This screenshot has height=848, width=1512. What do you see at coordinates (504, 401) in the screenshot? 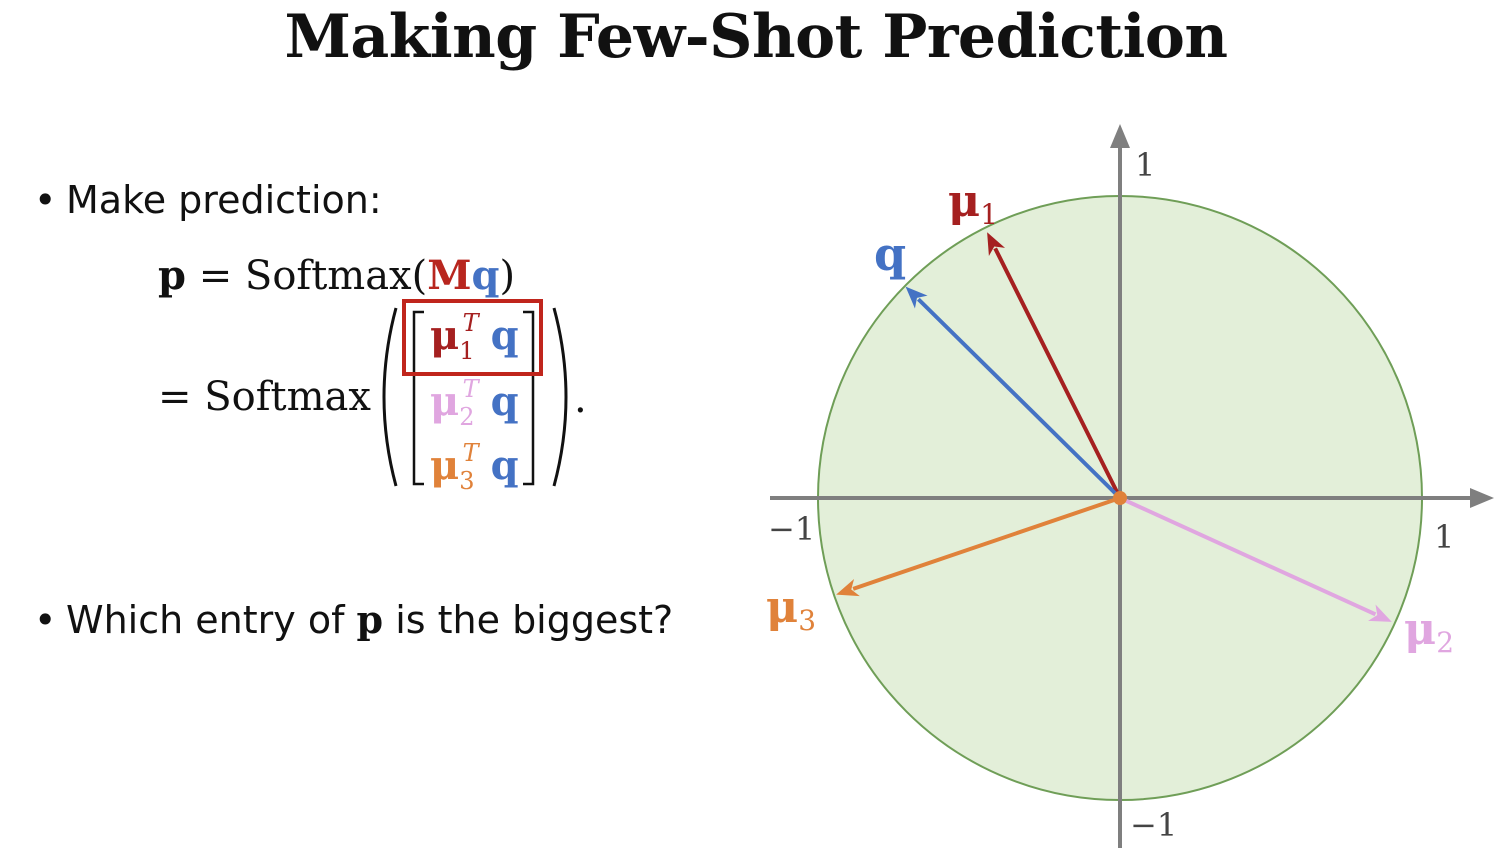
I see `row2-q: q` at bounding box center [504, 401].